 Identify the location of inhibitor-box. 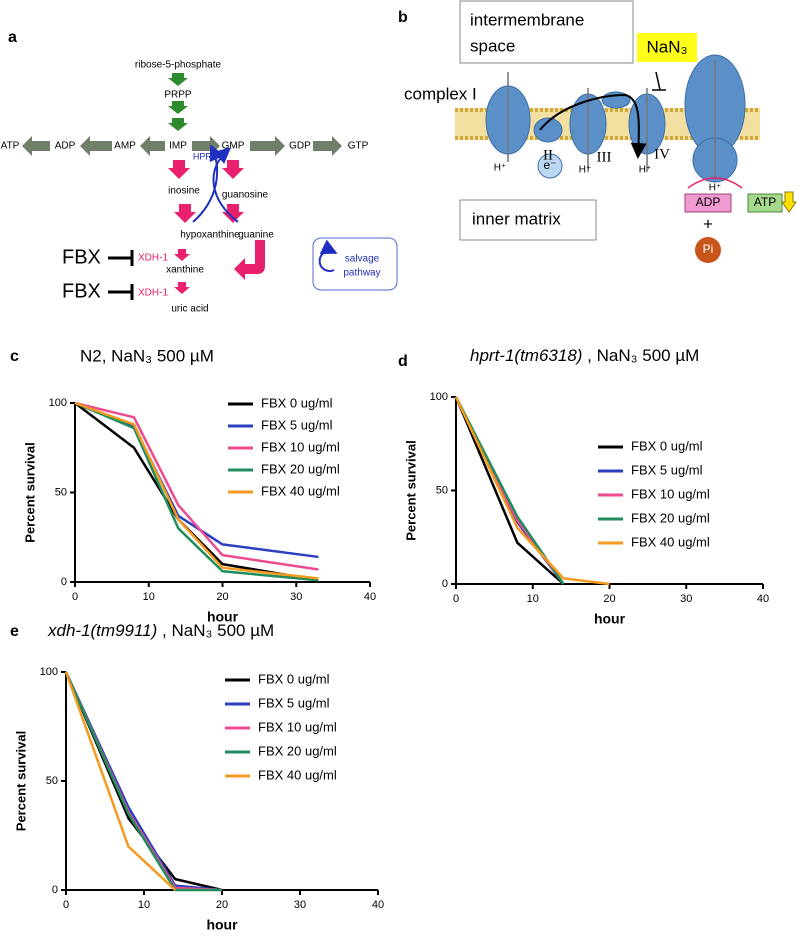
(667, 47).